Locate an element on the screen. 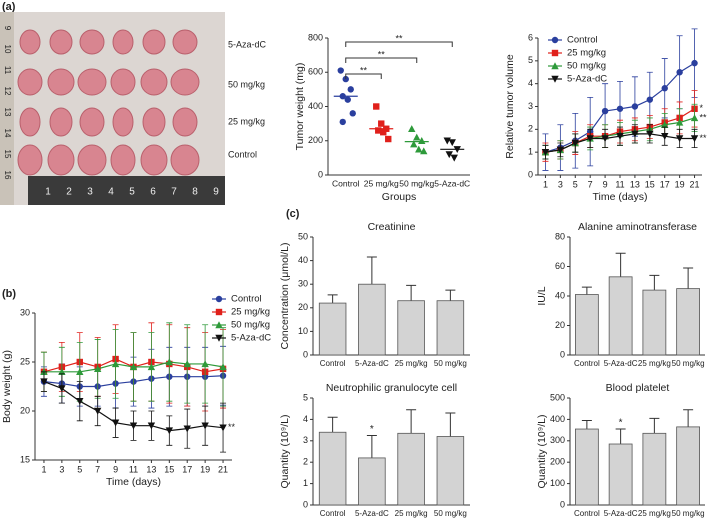  chart-title: Creatinine is located at coordinates (392, 227).